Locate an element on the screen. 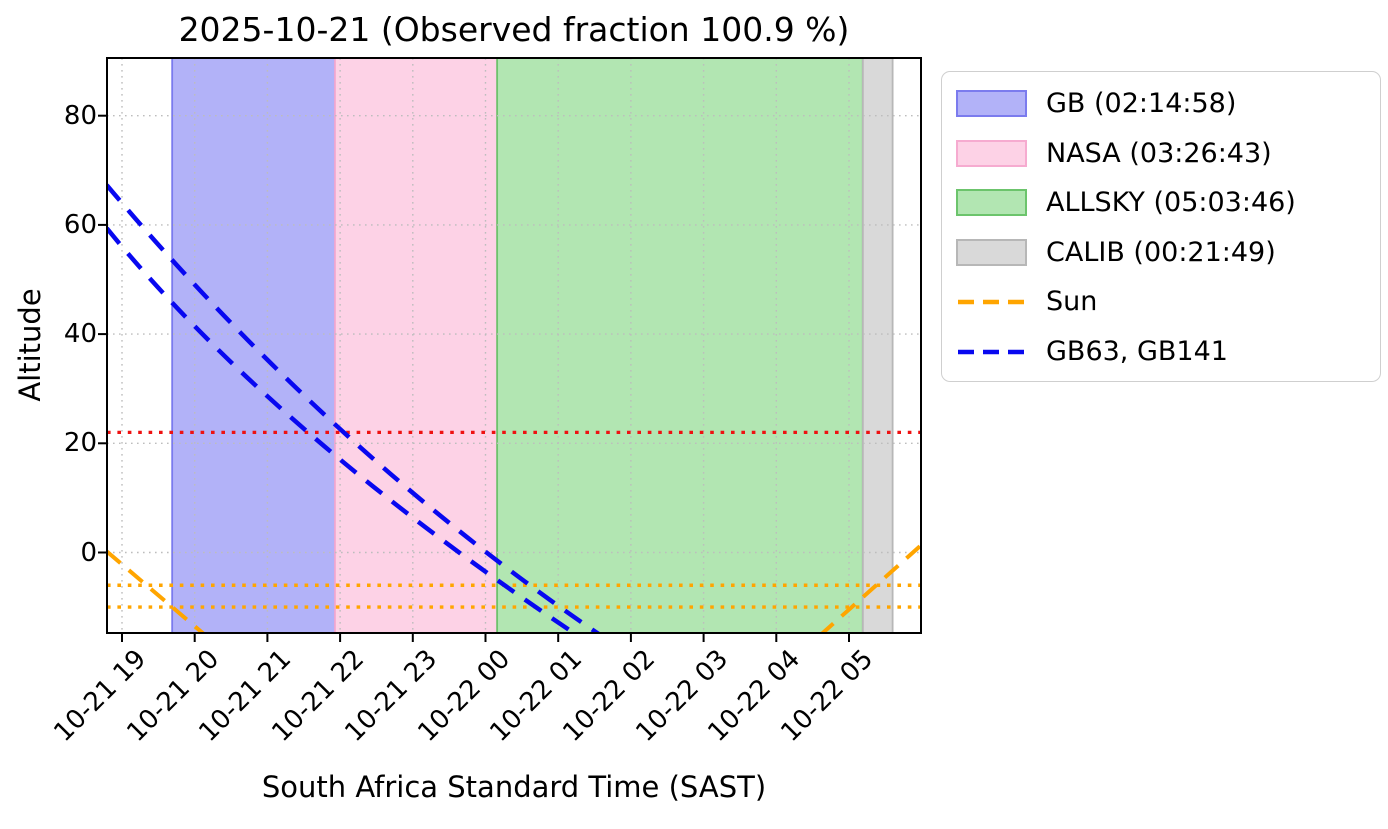 This screenshot has height=829, width=1388. legend-swatch-calib is located at coordinates (991, 252).